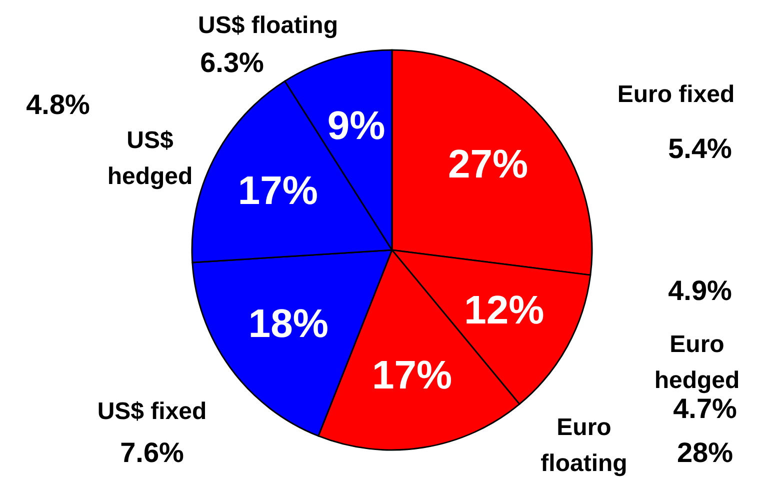 The height and width of the screenshot is (478, 761). What do you see at coordinates (288, 324) in the screenshot?
I see `data-label: 18%` at bounding box center [288, 324].